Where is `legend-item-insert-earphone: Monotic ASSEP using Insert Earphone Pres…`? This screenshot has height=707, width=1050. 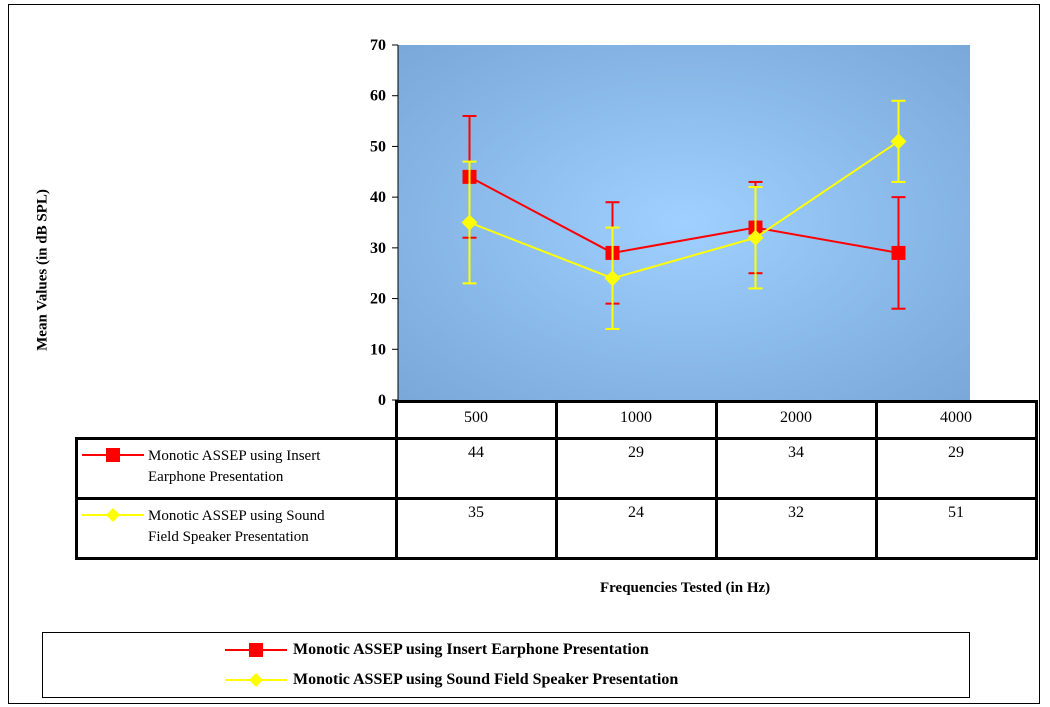 legend-item-insert-earphone: Monotic ASSEP using Insert Earphone Pres… is located at coordinates (437, 650).